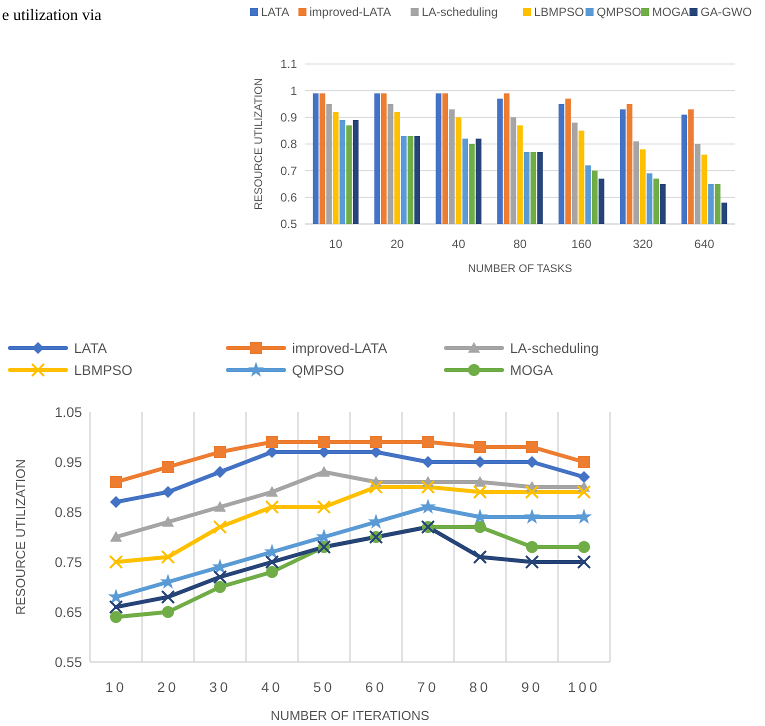 This screenshot has height=726, width=765. Describe the element at coordinates (68, 612) in the screenshot. I see `y-tick-label: 0.65` at that location.